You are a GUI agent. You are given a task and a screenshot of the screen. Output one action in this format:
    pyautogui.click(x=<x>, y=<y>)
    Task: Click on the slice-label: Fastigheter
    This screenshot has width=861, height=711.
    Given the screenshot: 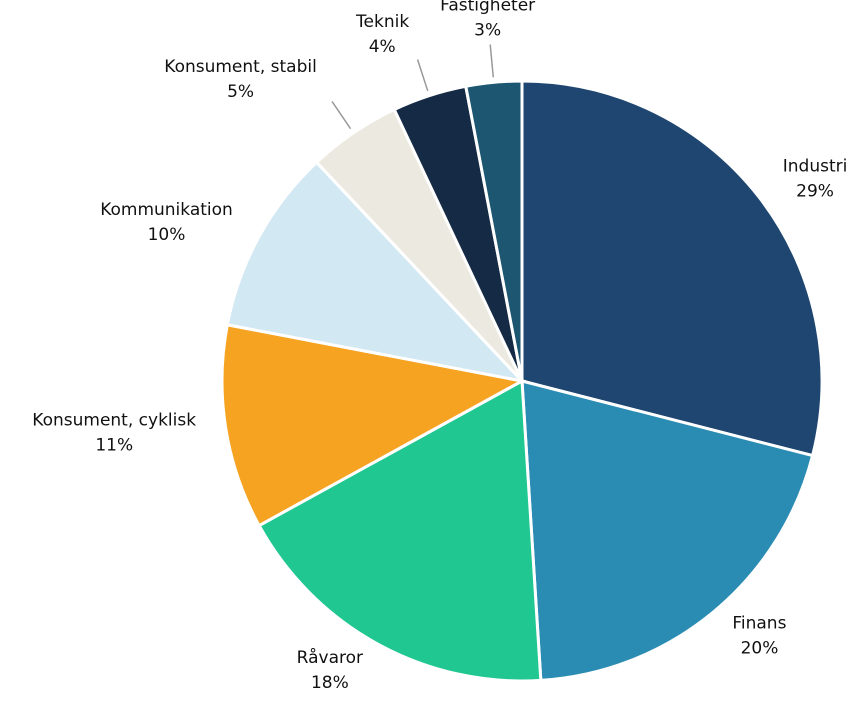 What is the action you would take?
    pyautogui.click(x=487, y=8)
    